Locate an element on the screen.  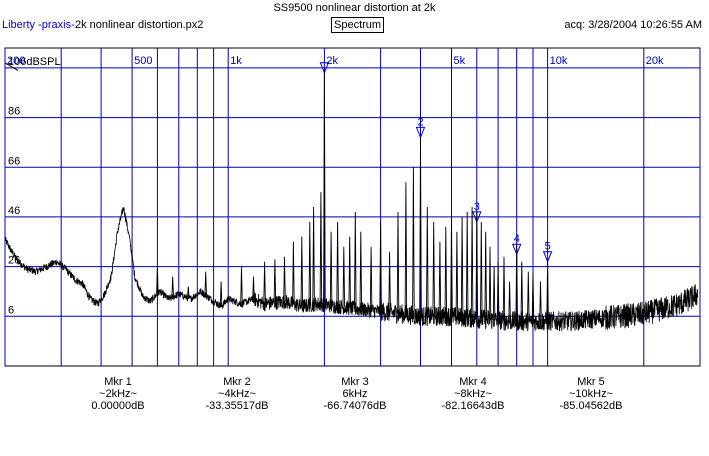
marker-readout-5: Mkr 5 ~10kHz~ -85.04562dB is located at coordinates (591, 394).